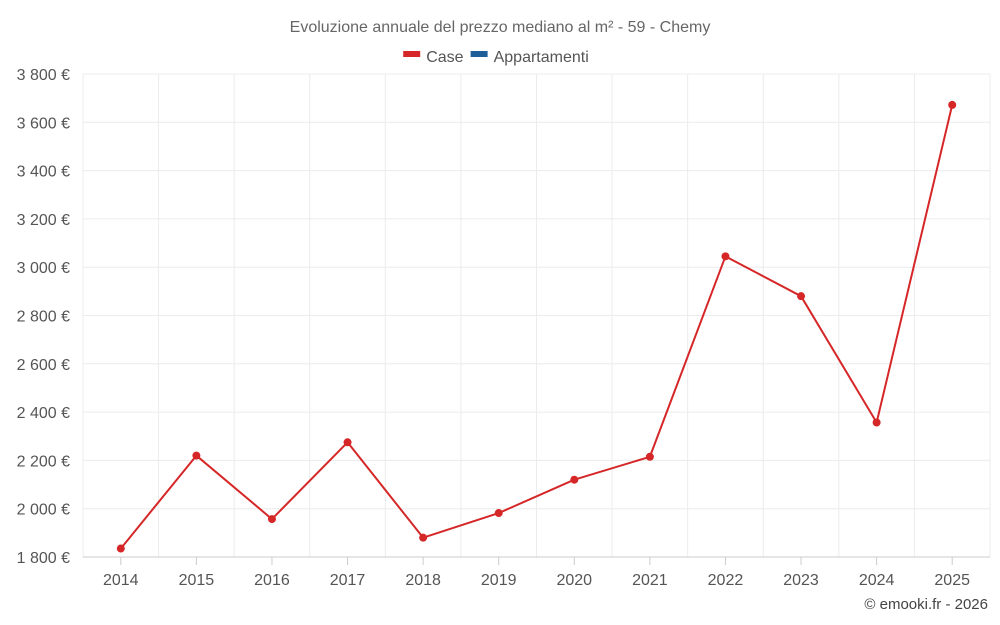 Image resolution: width=1000 pixels, height=625 pixels. I want to click on legend: Case Appartamenti, so click(496, 57).